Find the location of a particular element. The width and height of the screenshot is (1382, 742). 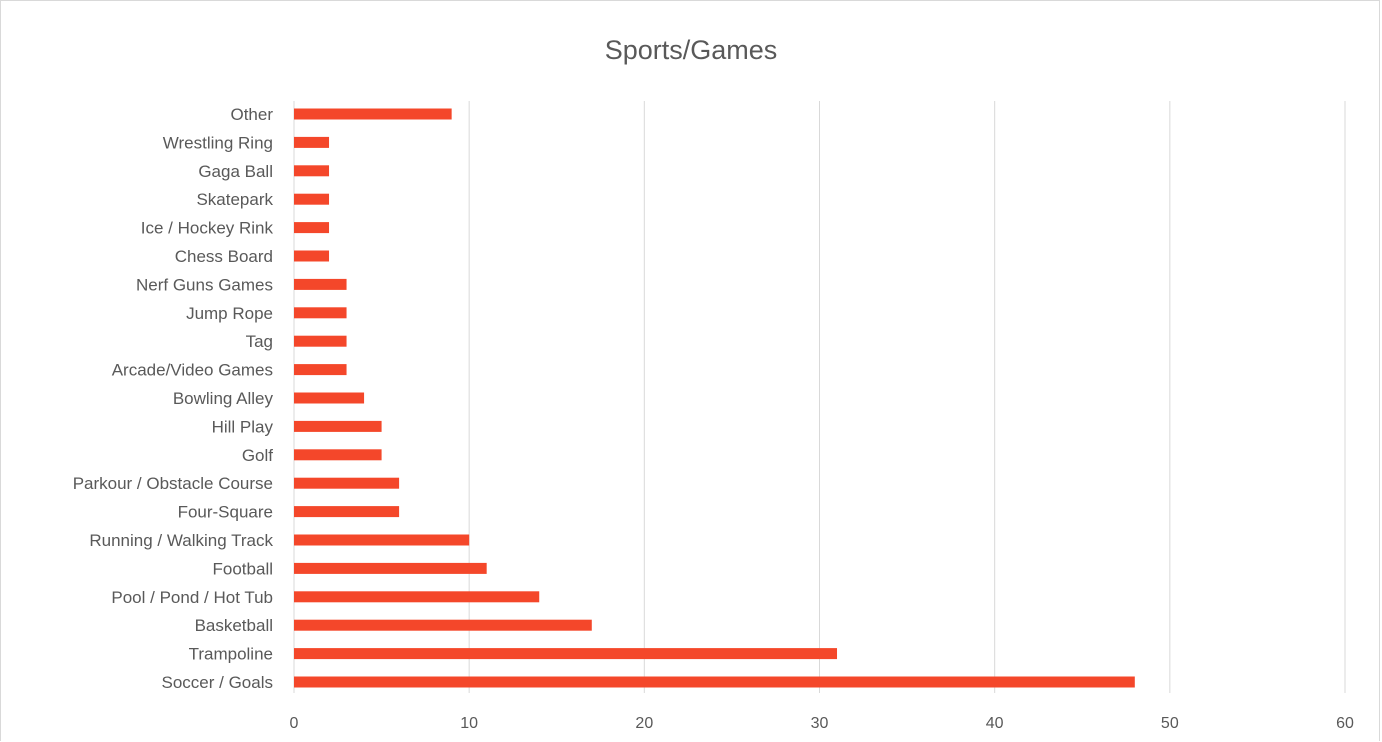

x-tick-label: 30 is located at coordinates (820, 723).